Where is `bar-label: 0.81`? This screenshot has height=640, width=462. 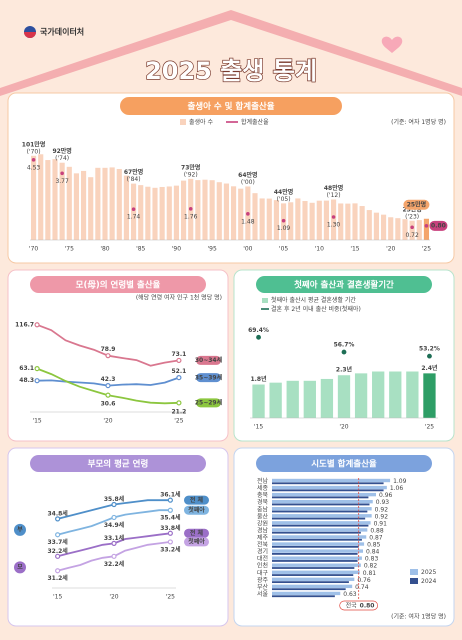 bar-label: 0.81 is located at coordinates (370, 573).